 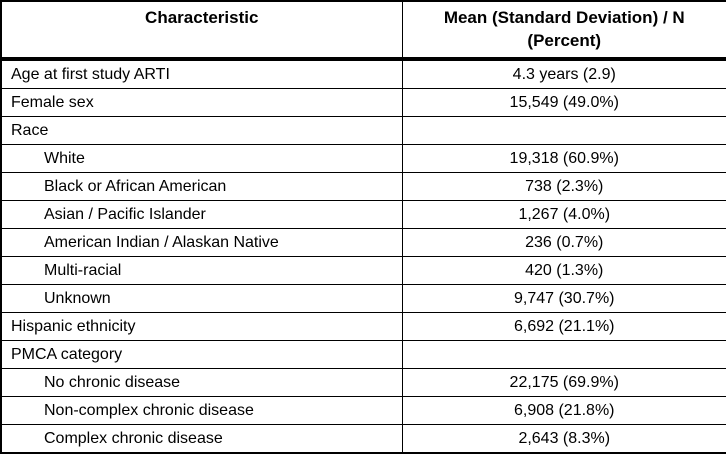 I want to click on table-row: No chronic disease 22,175 (69.9%), so click(x=363, y=382).